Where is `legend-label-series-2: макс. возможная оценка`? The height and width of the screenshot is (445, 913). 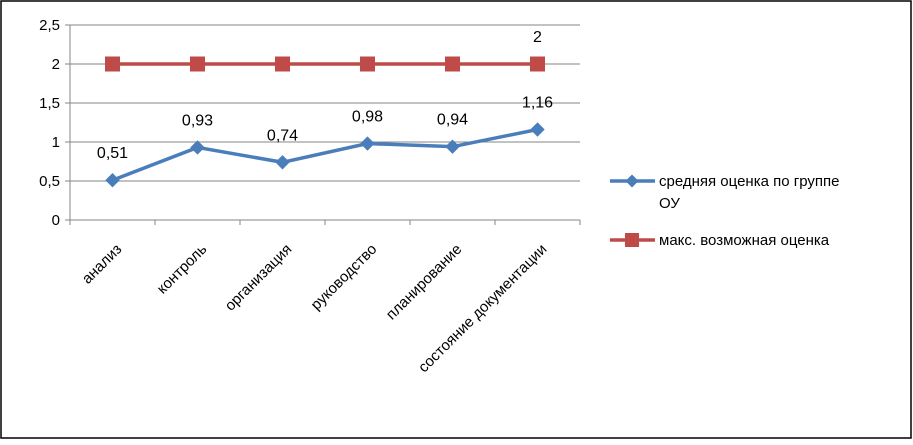
legend-label-series-2: макс. возможная оценка is located at coordinates (744, 240).